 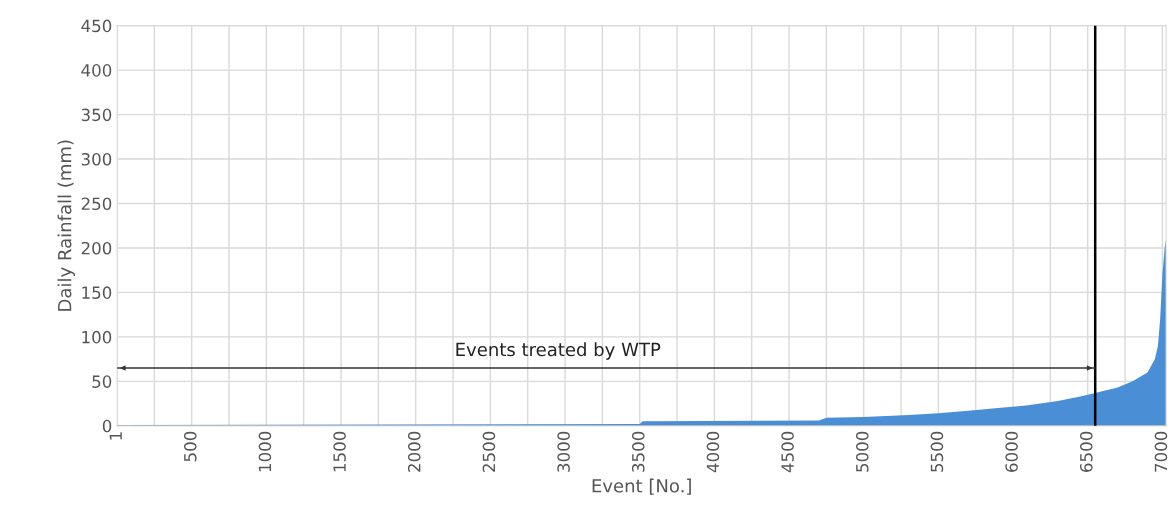 I want to click on x-tick-label: 1, so click(x=115, y=436).